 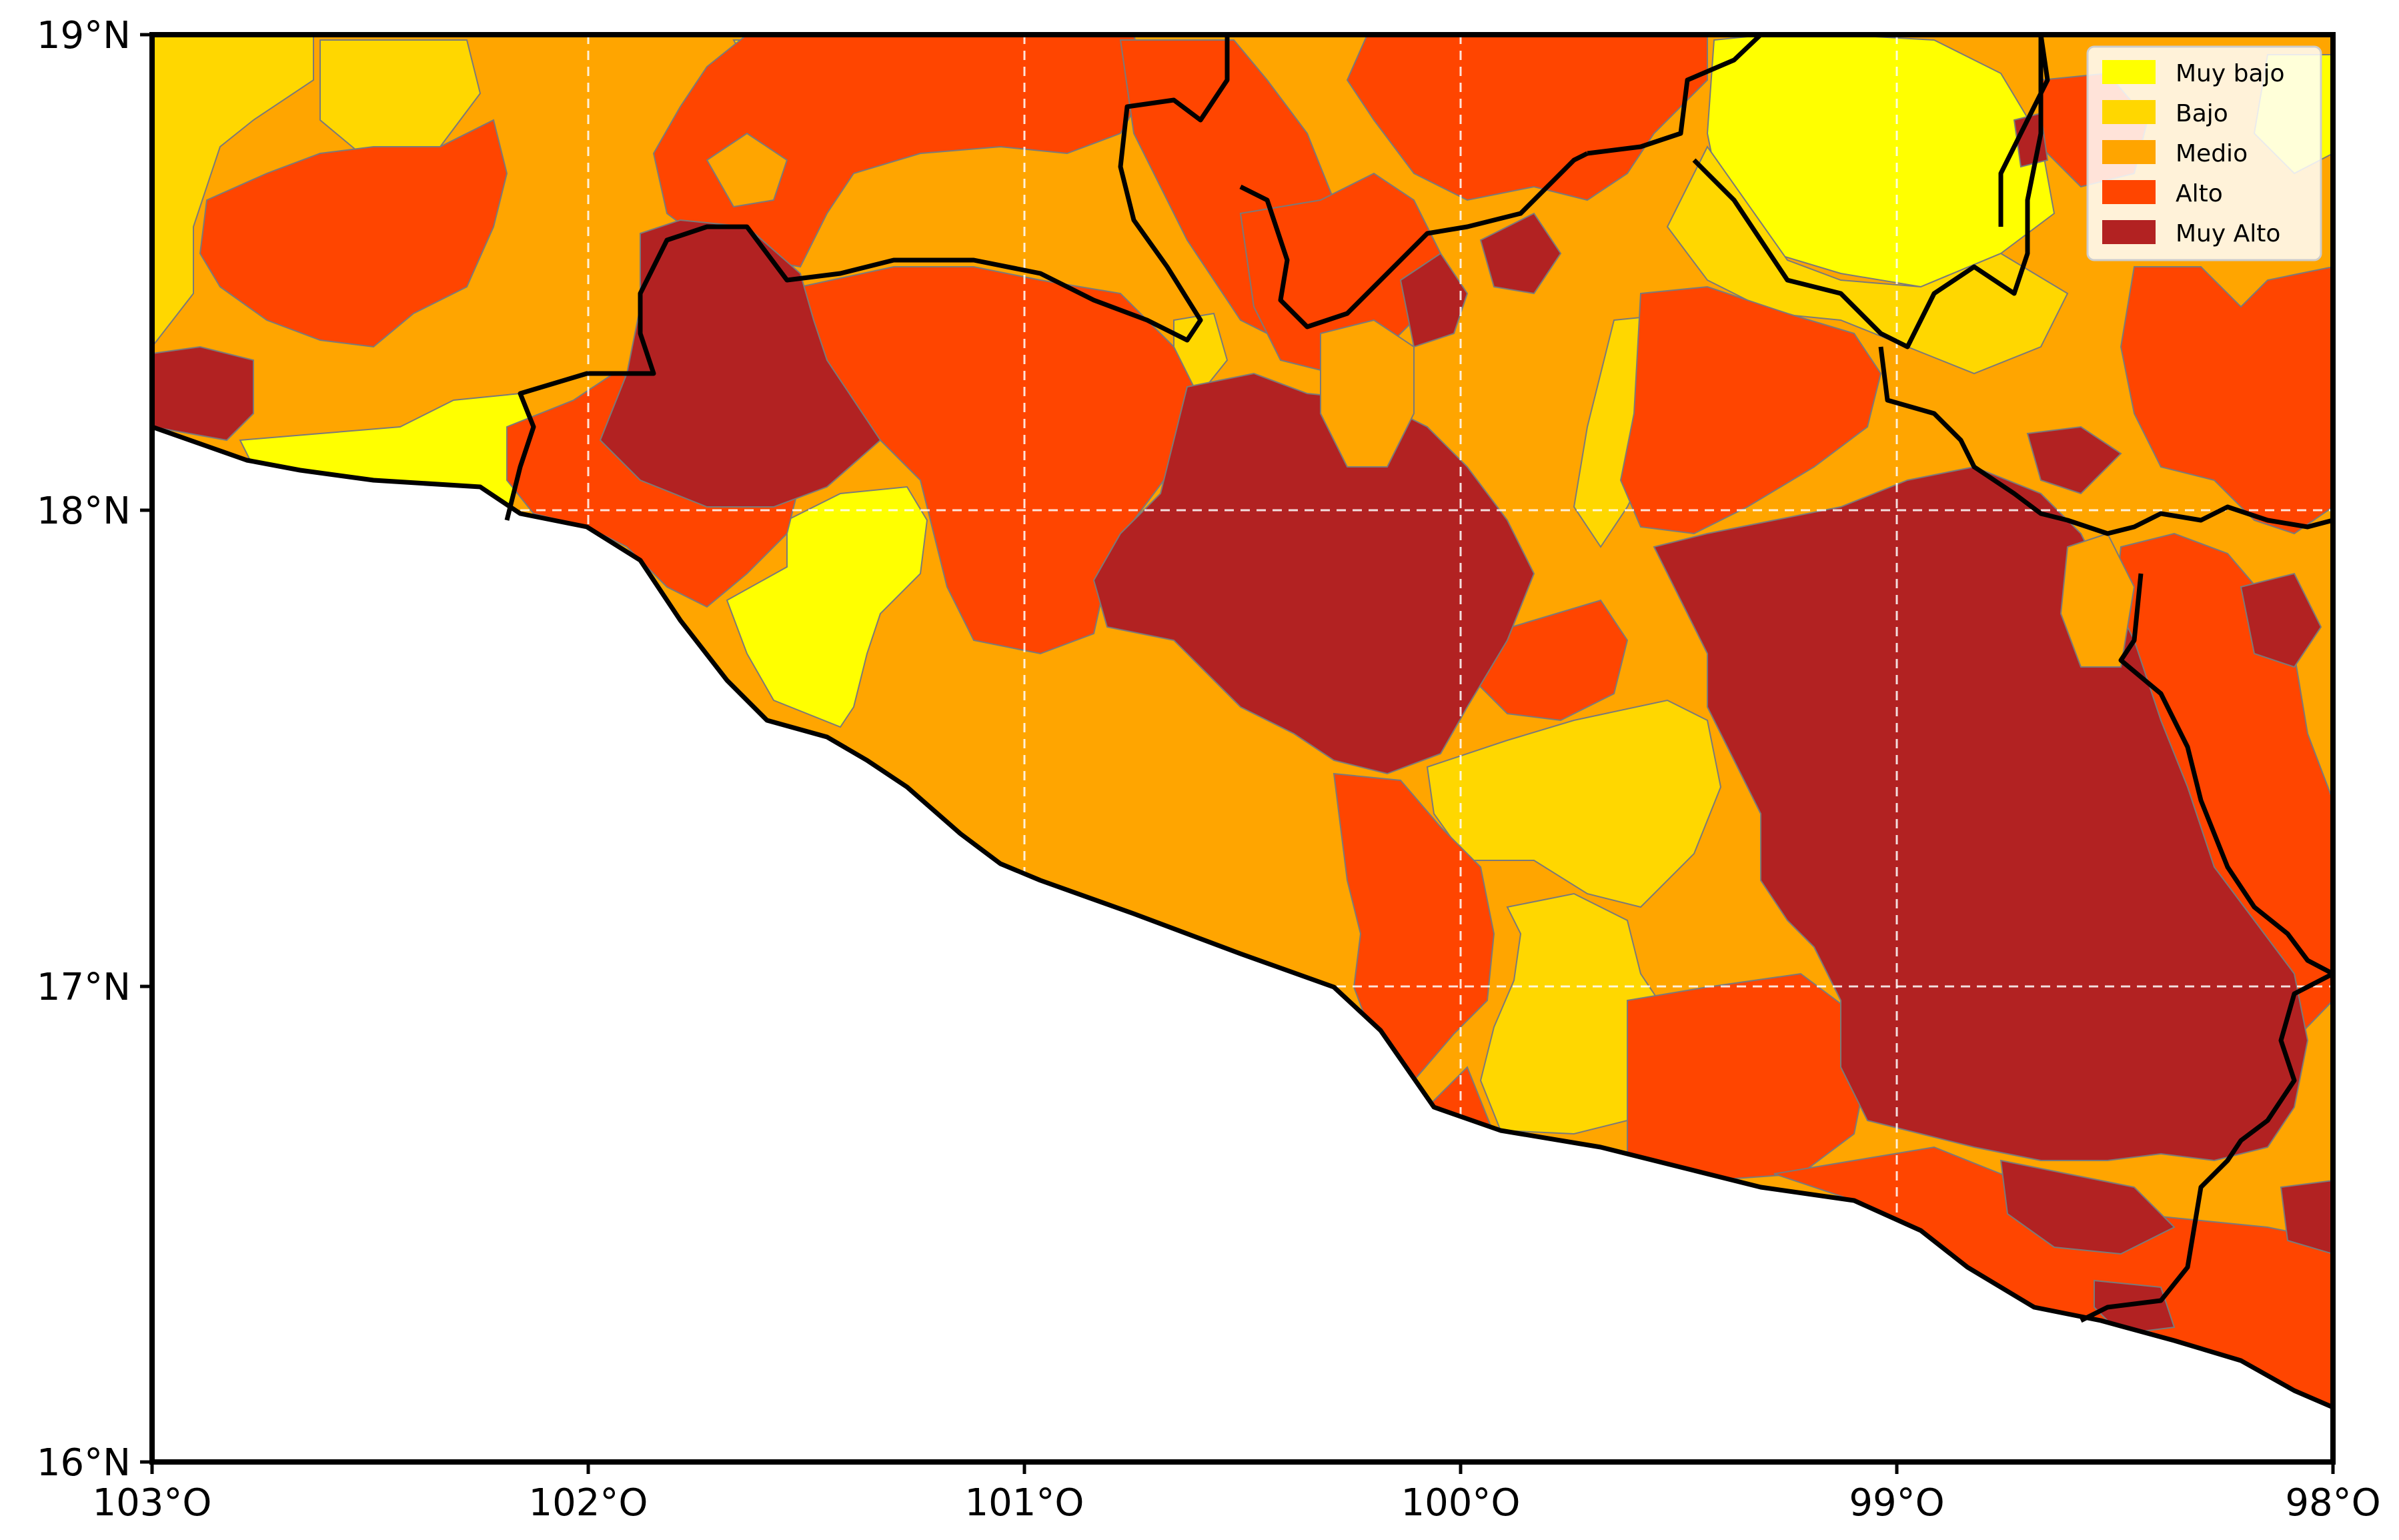 I want to click on x-tick-label: 98°O, so click(x=2332, y=1503).